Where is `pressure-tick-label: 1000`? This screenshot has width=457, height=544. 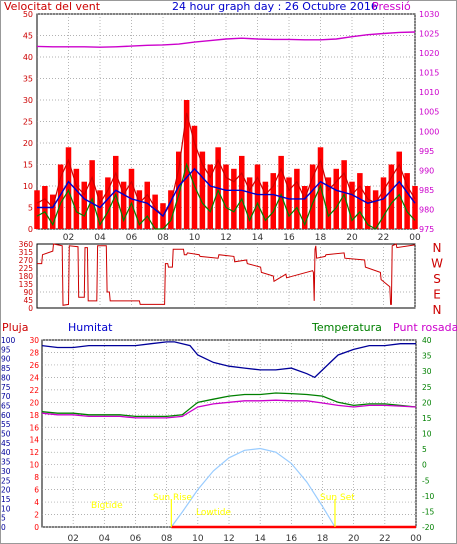 pressure-tick-label: 1000 is located at coordinates (429, 131).